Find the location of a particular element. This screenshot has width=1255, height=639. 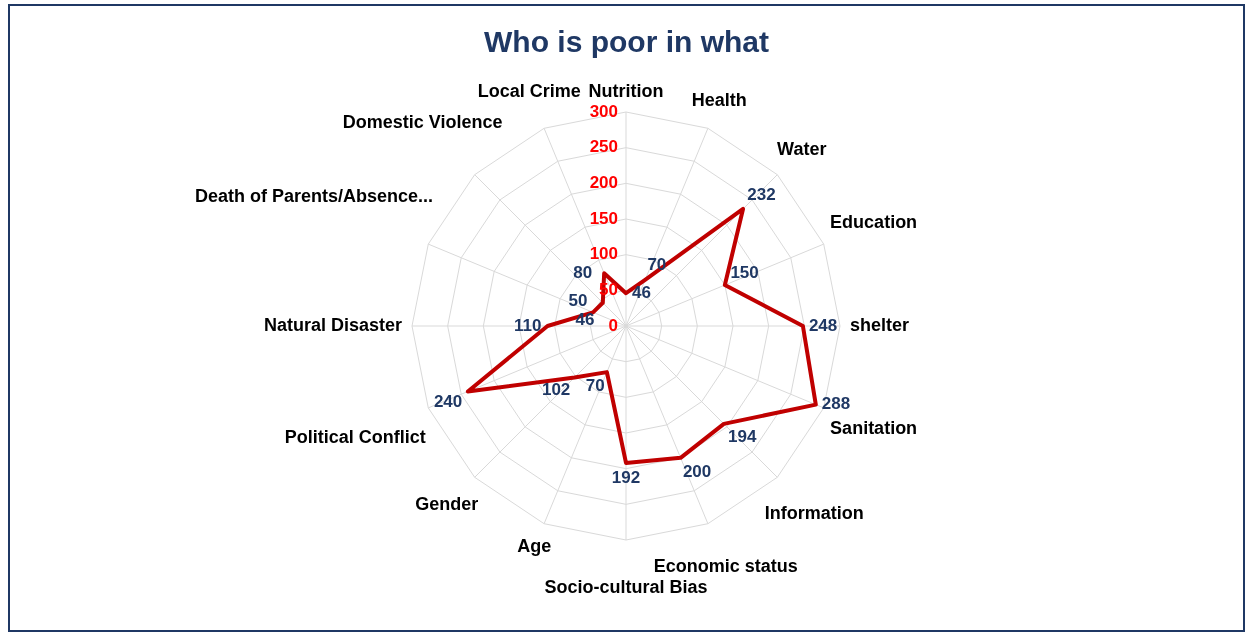

data-label: 240 is located at coordinates (448, 402).